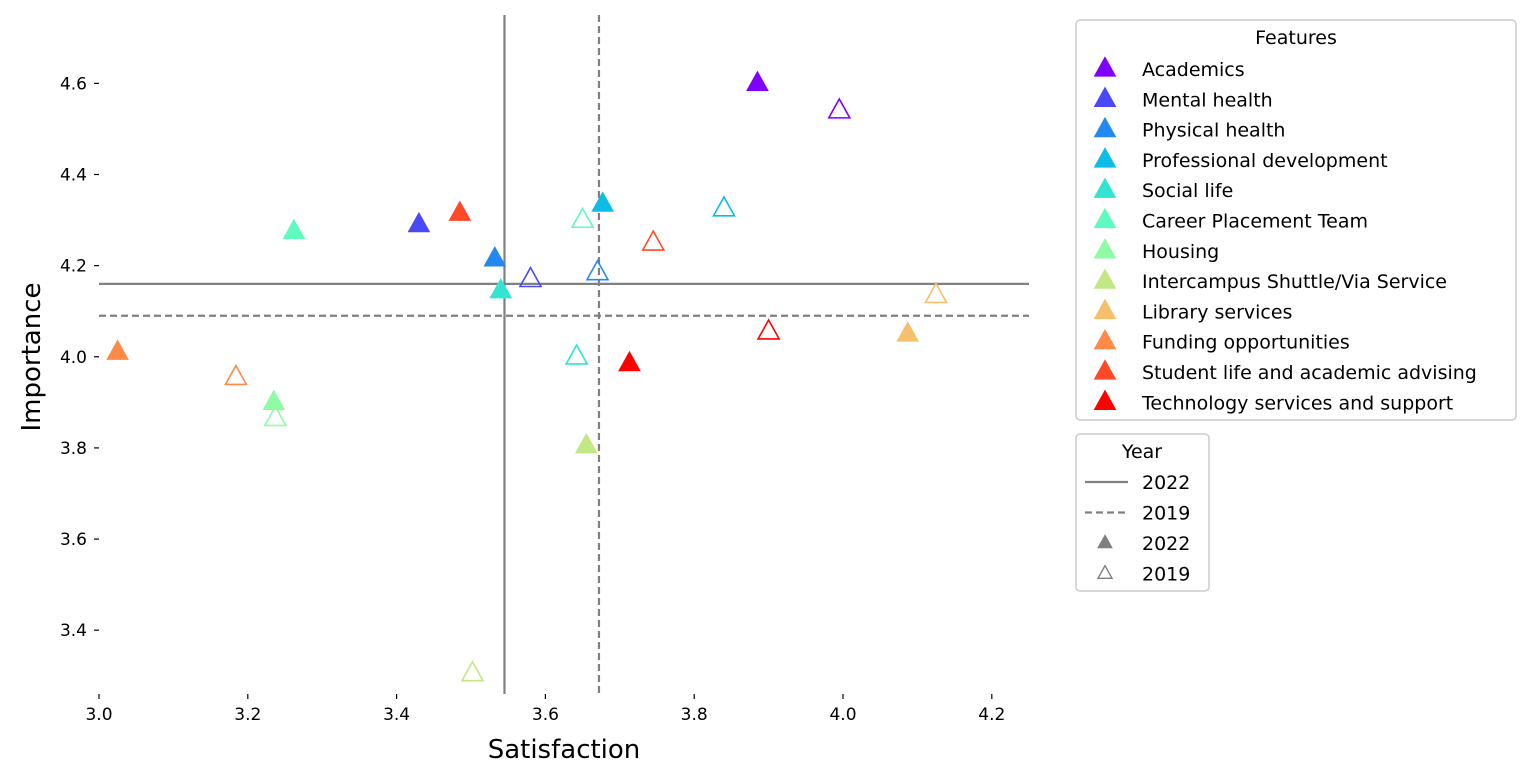 Image resolution: width=1531 pixels, height=780 pixels. What do you see at coordinates (908, 331) in the screenshot?
I see `point-2022-library-services` at bounding box center [908, 331].